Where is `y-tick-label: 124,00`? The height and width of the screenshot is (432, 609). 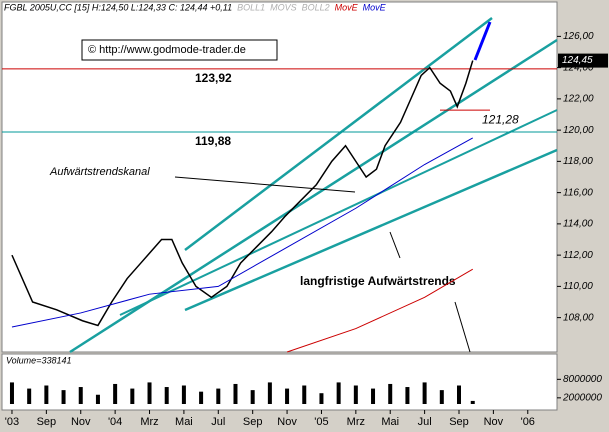 y-tick-label: 124,00 is located at coordinates (578, 67).